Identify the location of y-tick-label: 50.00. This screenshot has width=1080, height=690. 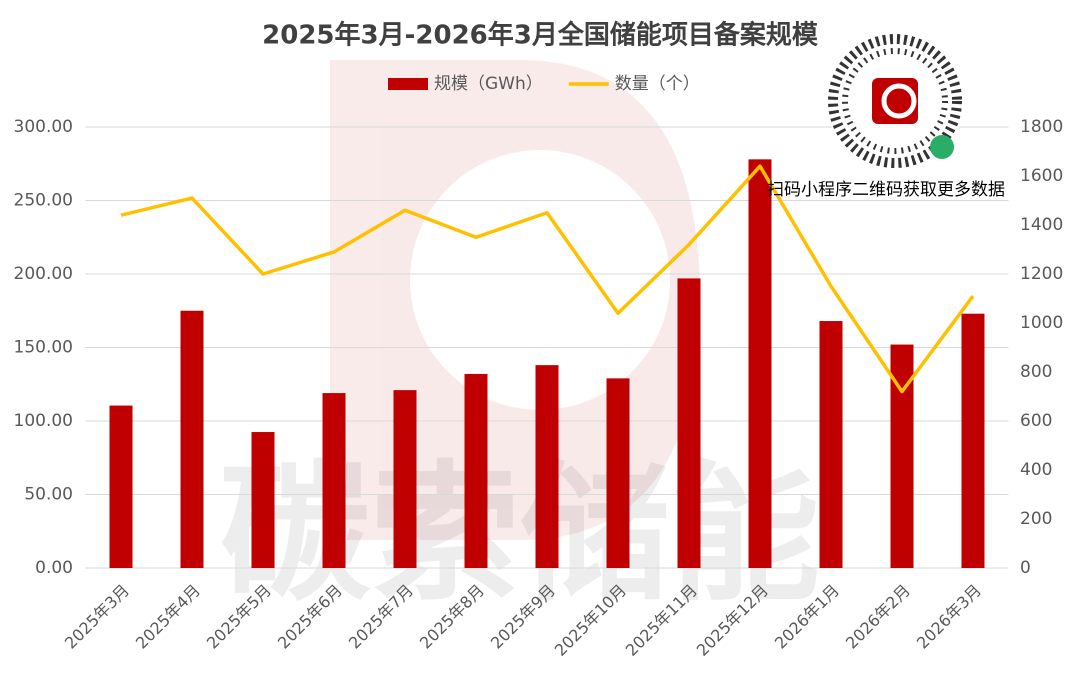
(48, 495).